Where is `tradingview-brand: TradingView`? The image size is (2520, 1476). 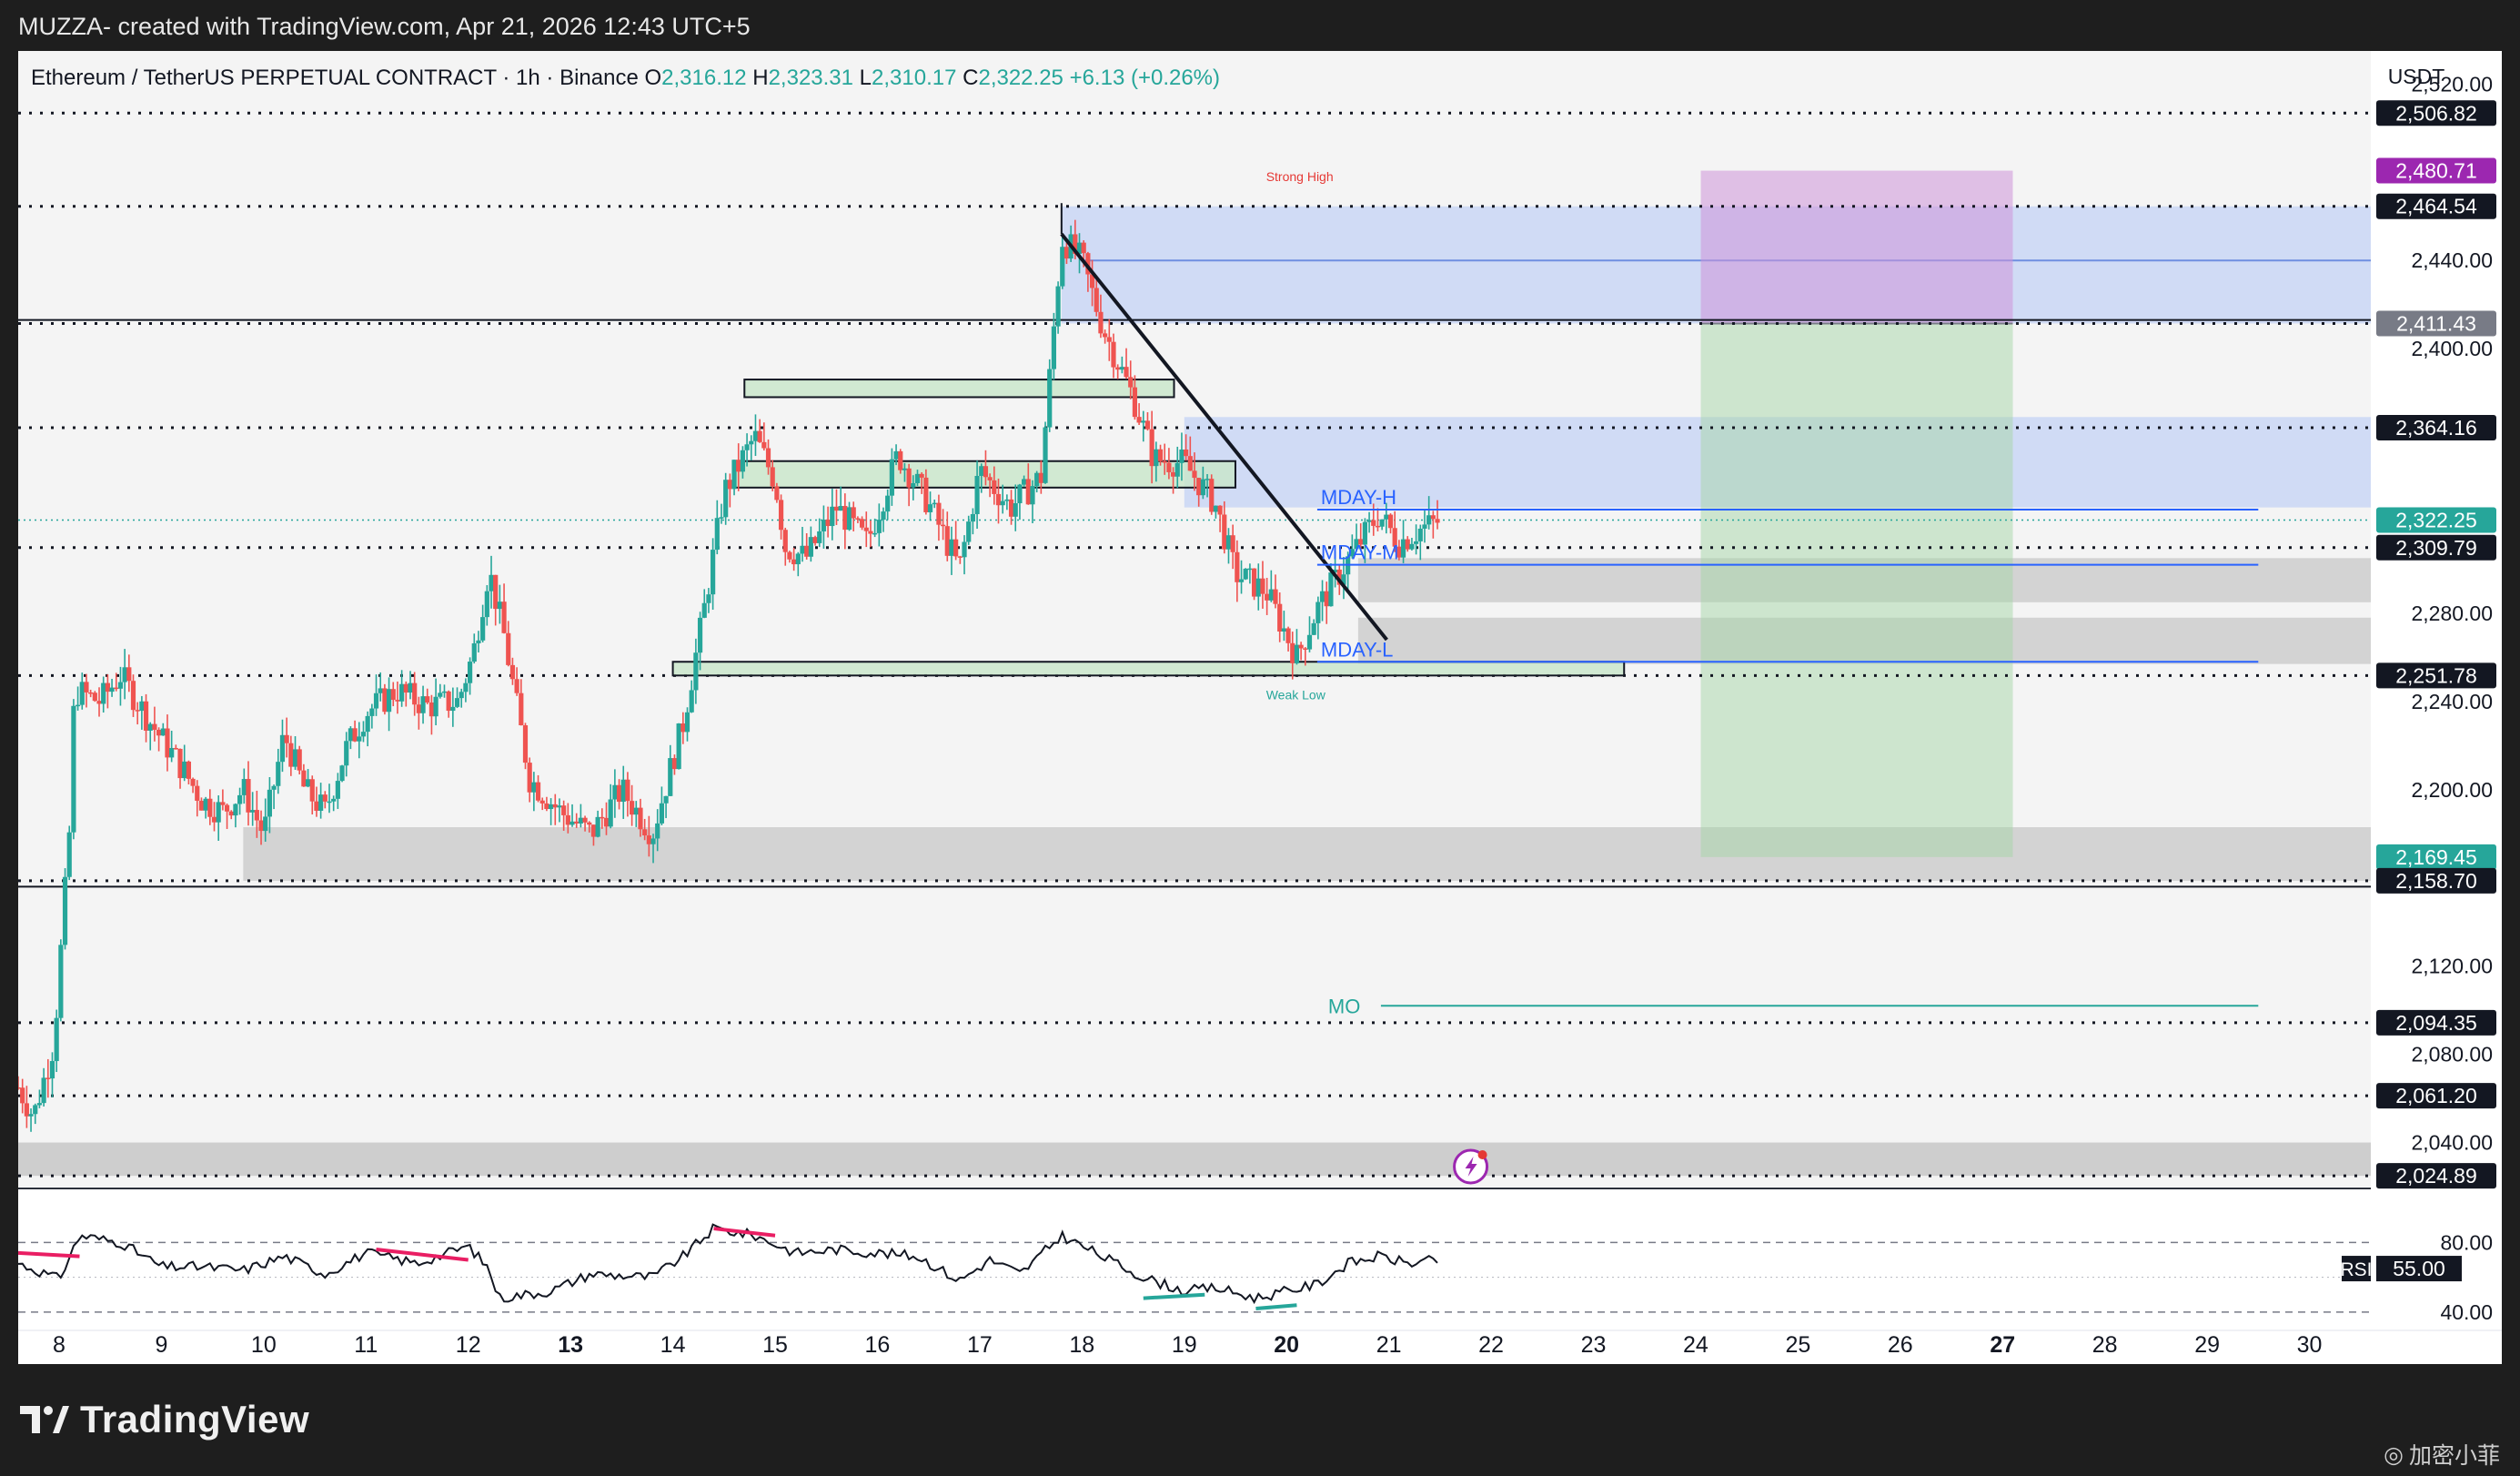
tradingview-brand: TradingView is located at coordinates (195, 1419).